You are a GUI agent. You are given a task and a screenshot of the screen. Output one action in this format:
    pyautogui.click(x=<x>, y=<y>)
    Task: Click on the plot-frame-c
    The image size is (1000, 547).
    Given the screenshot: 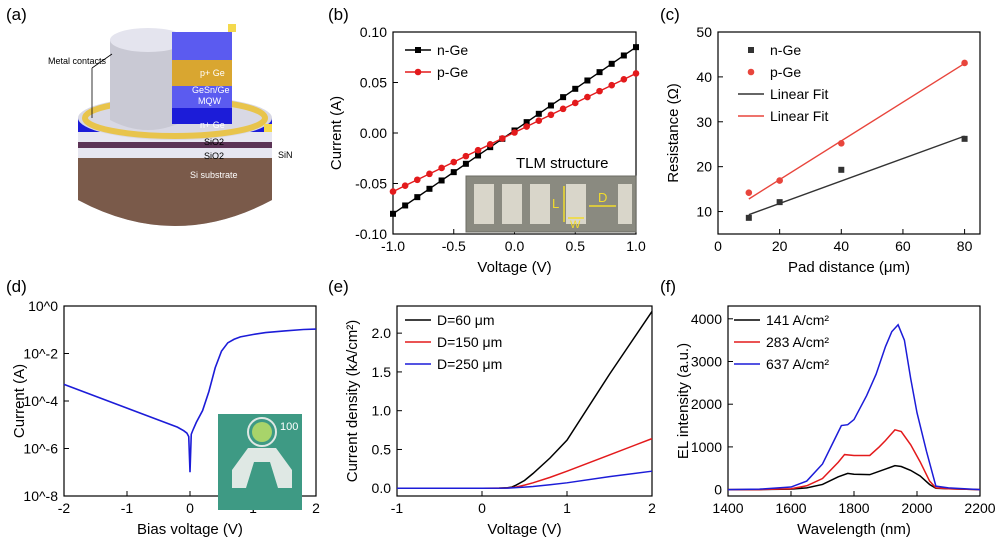 What is the action you would take?
    pyautogui.click(x=849, y=133)
    